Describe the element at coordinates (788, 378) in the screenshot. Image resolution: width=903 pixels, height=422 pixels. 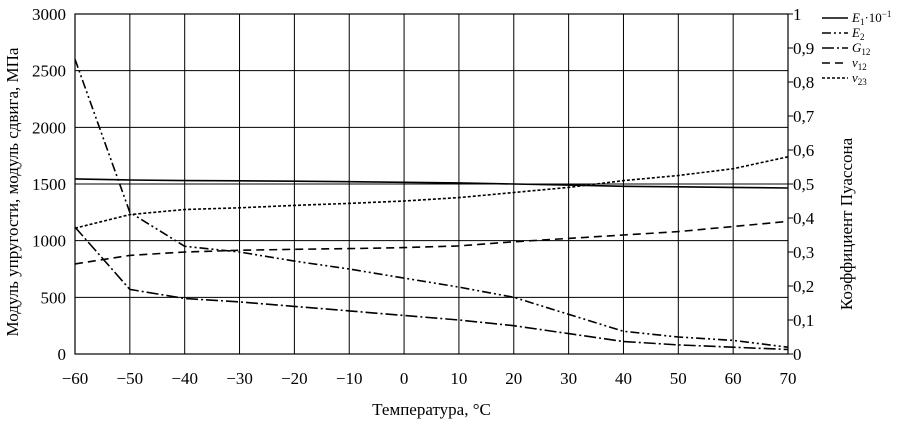
I see `x-tick-label: 70` at that location.